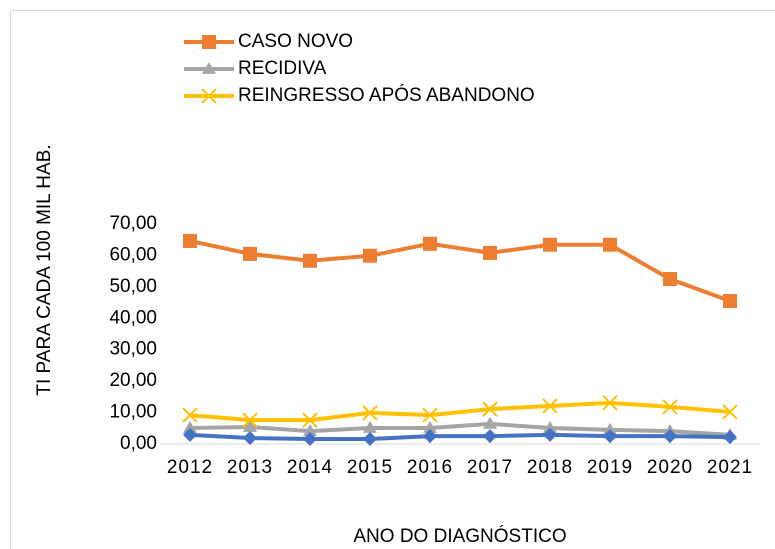 The height and width of the screenshot is (549, 775). Describe the element at coordinates (250, 467) in the screenshot. I see `x-tick-label: 2013` at that location.